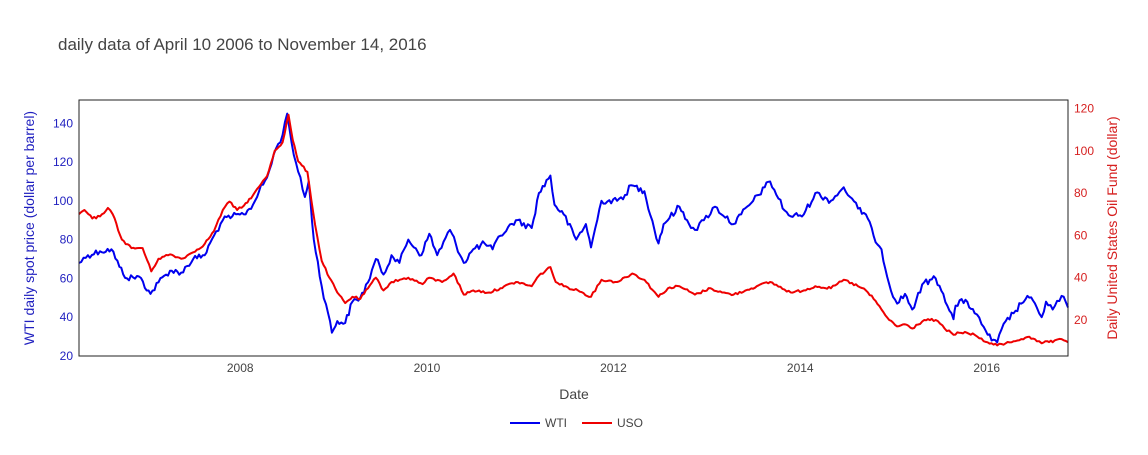 This screenshot has width=1148, height=455. Describe the element at coordinates (630, 423) in the screenshot. I see `legend-label: USO` at that location.